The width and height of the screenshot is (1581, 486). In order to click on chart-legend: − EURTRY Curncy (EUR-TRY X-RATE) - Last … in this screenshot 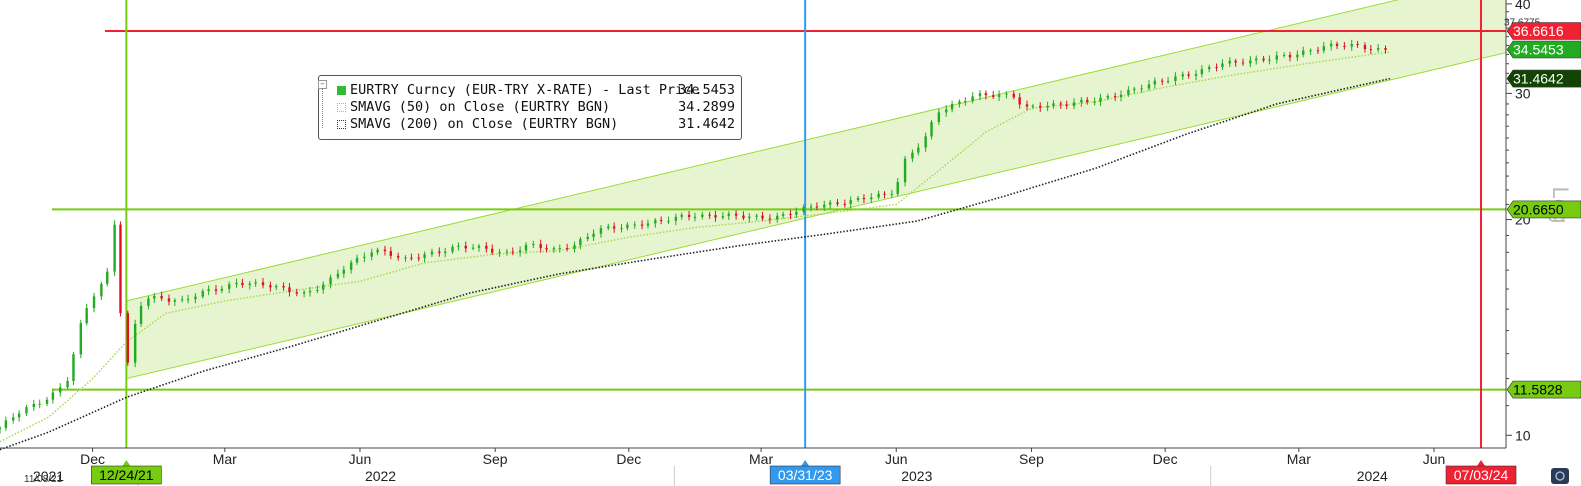, I will do `click(530, 107)`.